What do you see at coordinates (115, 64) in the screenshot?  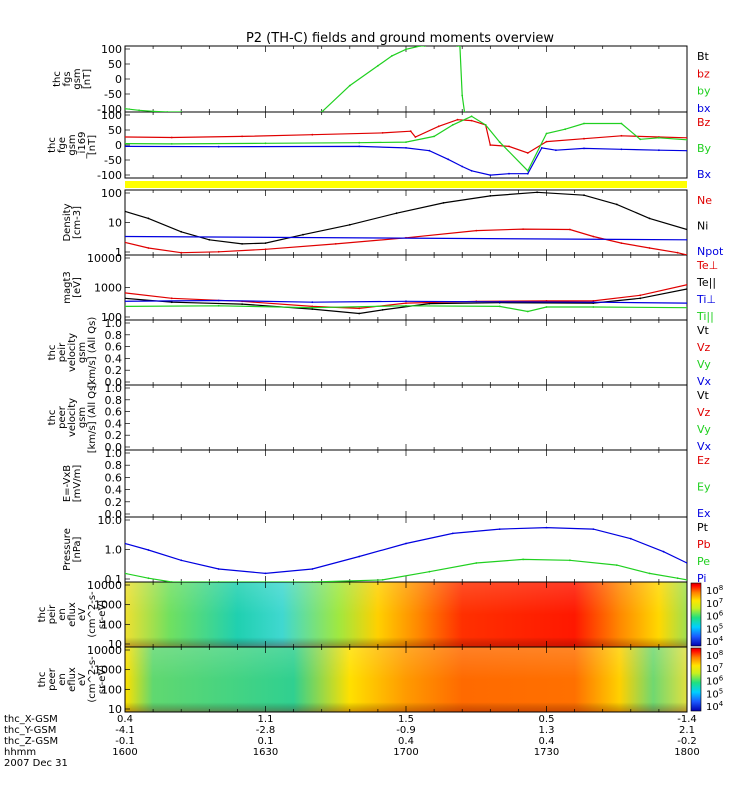 I see `y-tick-label: 50` at bounding box center [115, 64].